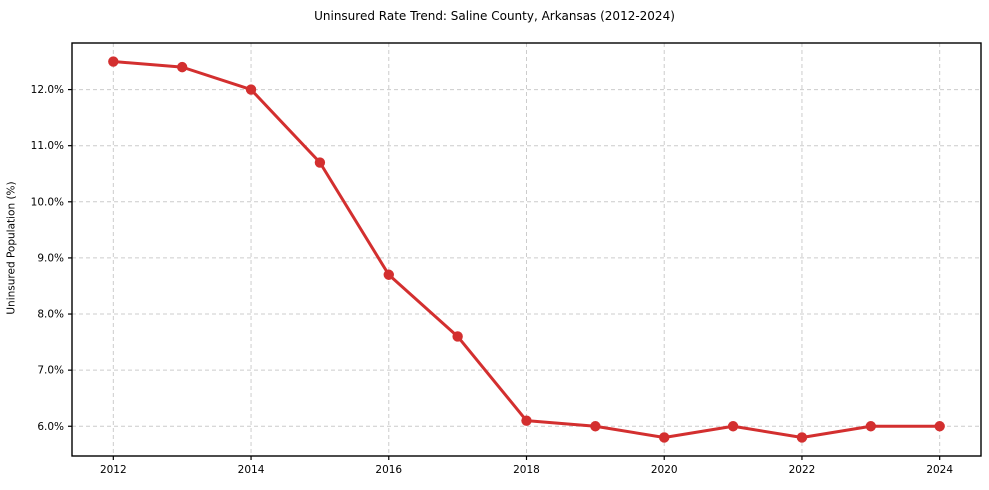 This screenshot has height=490, width=989. What do you see at coordinates (388, 470) in the screenshot?
I see `x-tick-label: 2016` at bounding box center [388, 470].